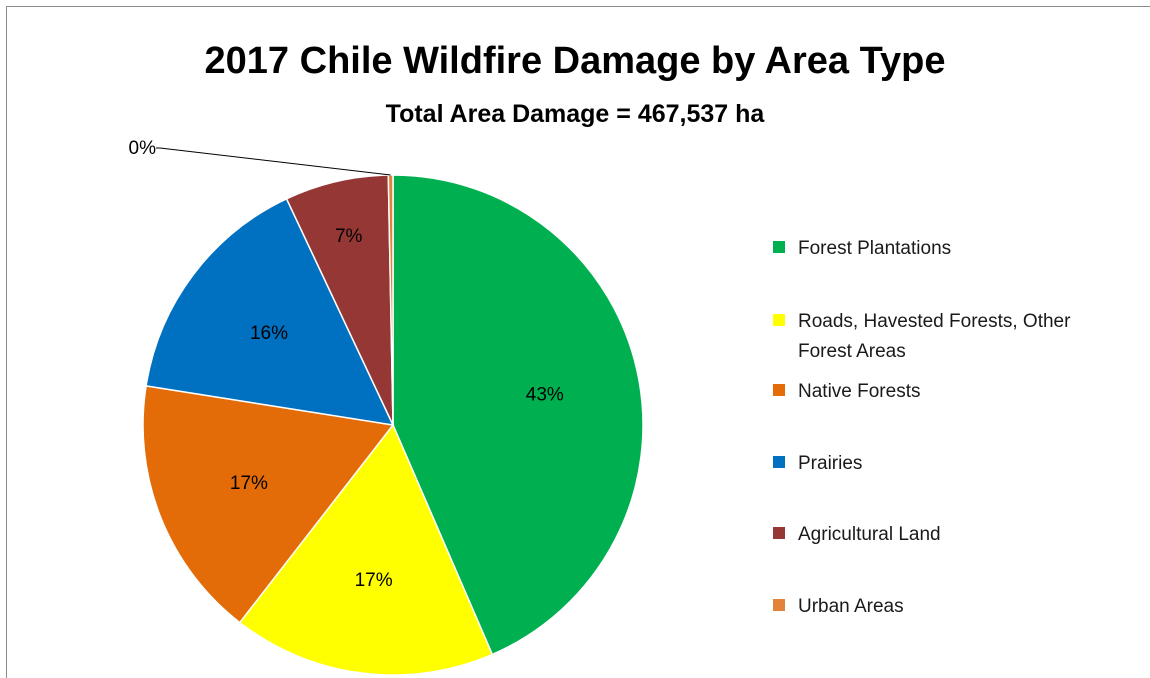  What do you see at coordinates (934, 321) in the screenshot?
I see `legend-label-line: Roads, Havested Forests, Other` at bounding box center [934, 321].